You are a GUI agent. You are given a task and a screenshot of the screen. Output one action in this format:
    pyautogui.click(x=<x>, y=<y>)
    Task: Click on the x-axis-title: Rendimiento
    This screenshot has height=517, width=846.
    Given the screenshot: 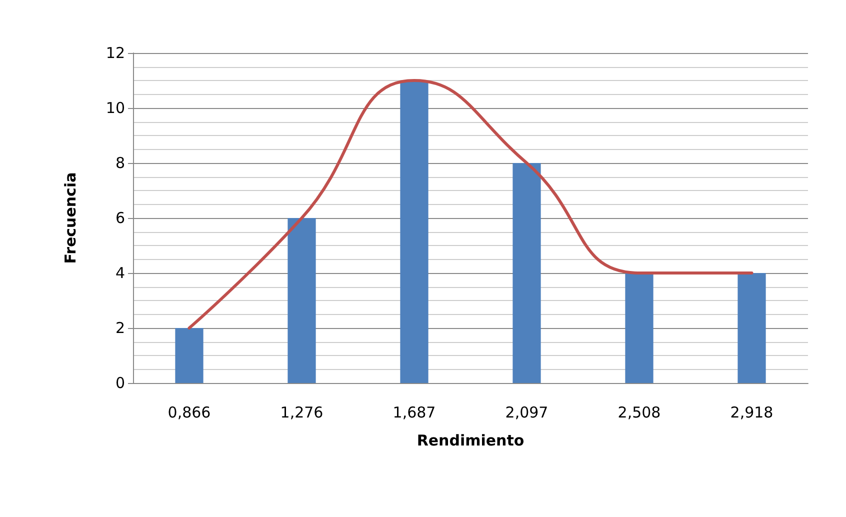 What is the action you would take?
    pyautogui.click(x=470, y=441)
    